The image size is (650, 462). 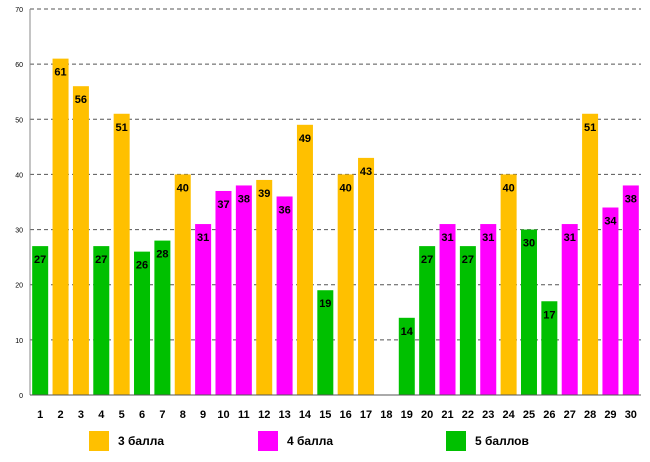 I want to click on data-label-29: 34, so click(x=610, y=222).